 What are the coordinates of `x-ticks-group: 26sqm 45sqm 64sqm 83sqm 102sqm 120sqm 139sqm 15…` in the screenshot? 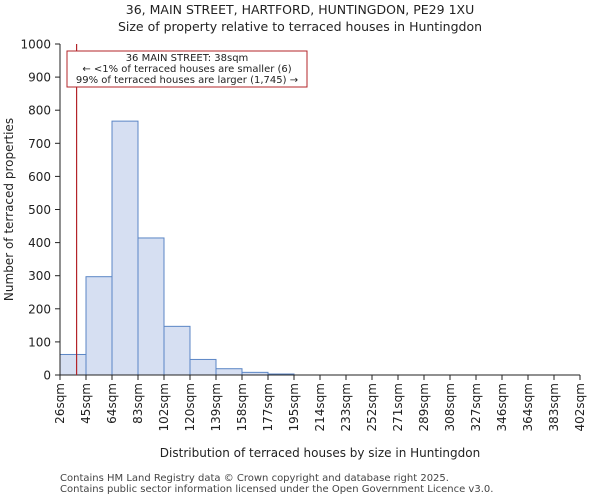 It's located at (320, 403).